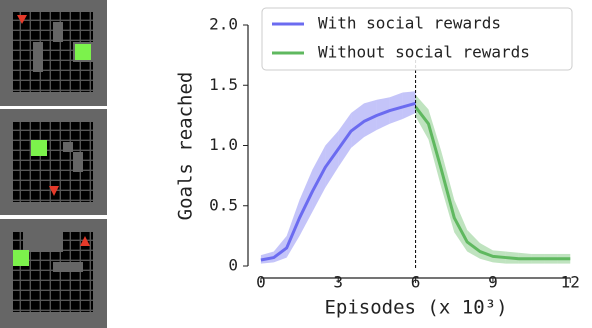 This screenshot has height=328, width=592. What do you see at coordinates (409, 23) in the screenshot?
I see `legend-label: With social rewards` at bounding box center [409, 23].